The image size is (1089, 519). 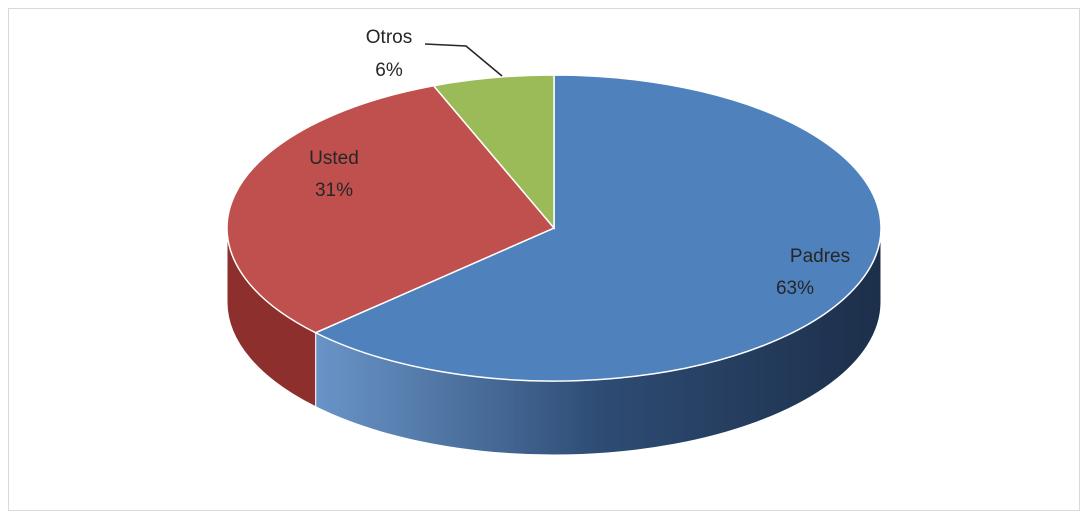 I want to click on label-padres-name: Padres, so click(x=820, y=256).